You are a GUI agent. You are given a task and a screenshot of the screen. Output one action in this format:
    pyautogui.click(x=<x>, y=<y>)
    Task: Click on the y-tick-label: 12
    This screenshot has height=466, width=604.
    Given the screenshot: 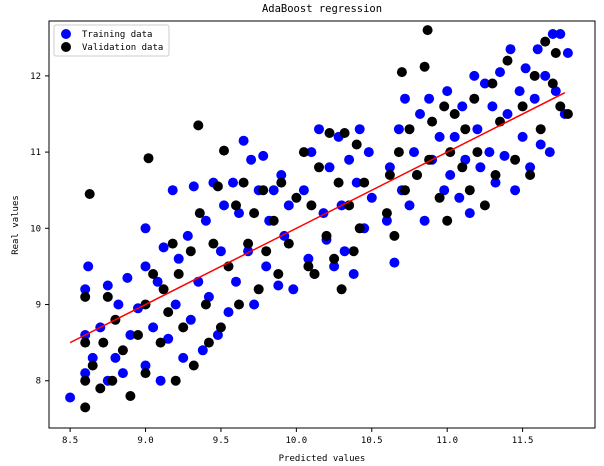 What is the action you would take?
    pyautogui.click(x=35, y=77)
    